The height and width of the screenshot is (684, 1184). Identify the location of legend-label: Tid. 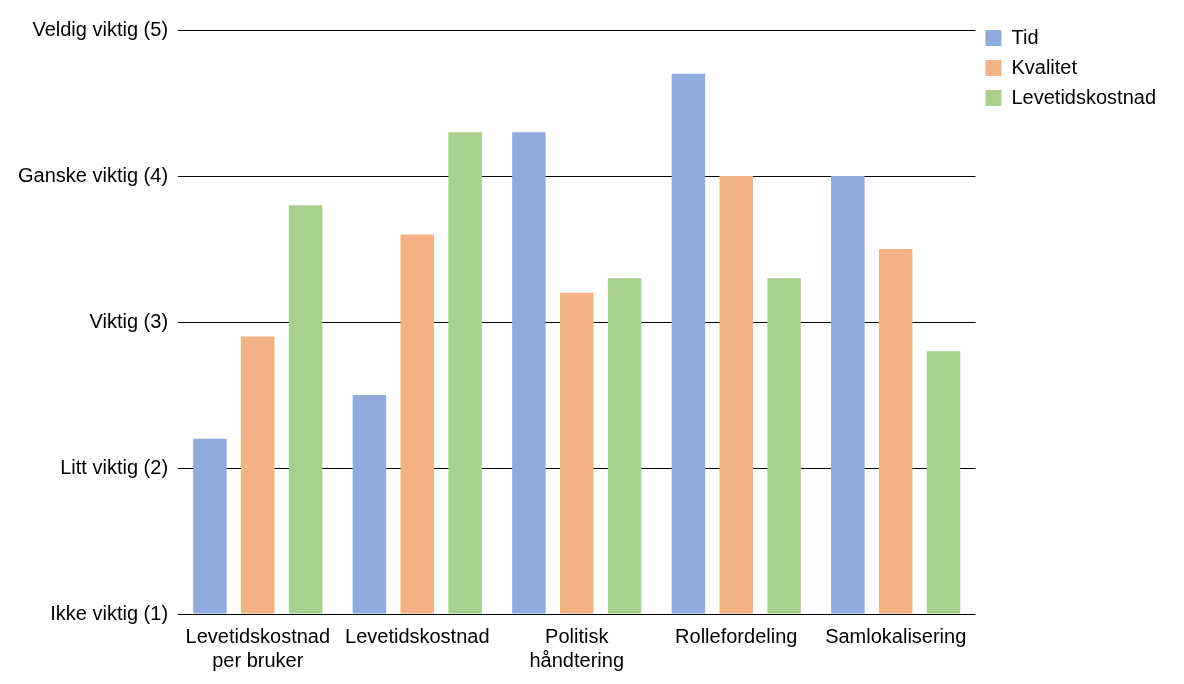
(1025, 36).